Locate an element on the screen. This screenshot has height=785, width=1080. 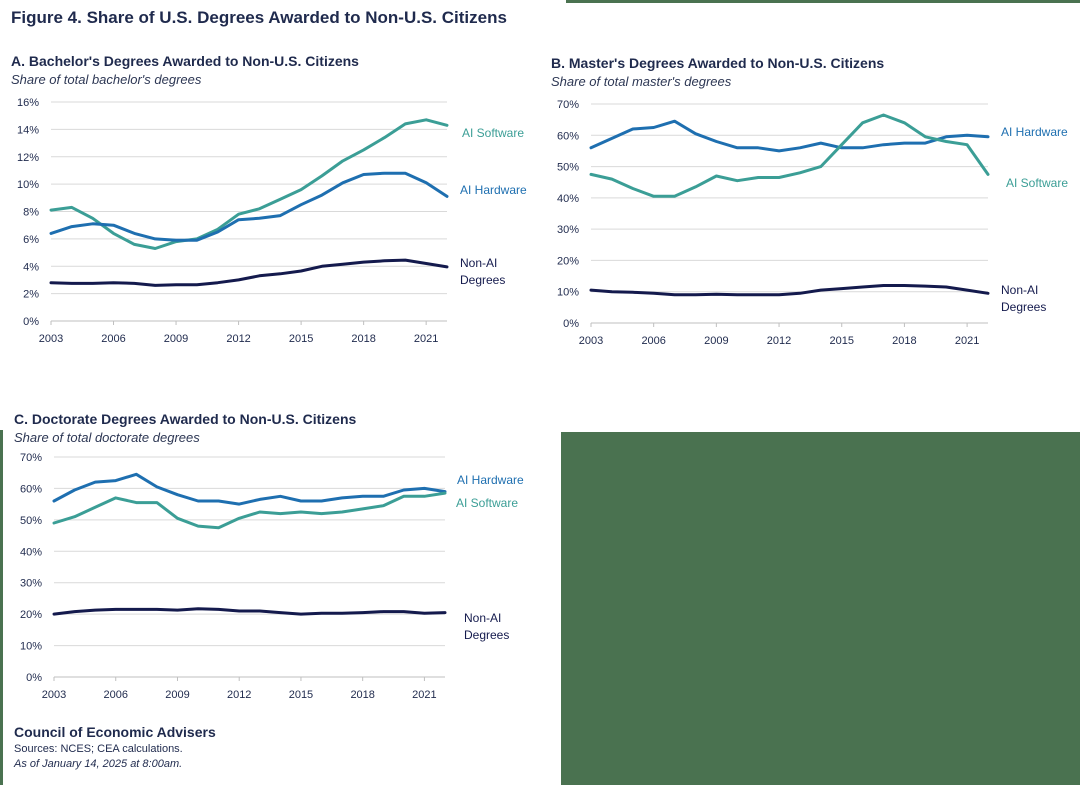
y-tick-label: 4% is located at coordinates (31, 267).